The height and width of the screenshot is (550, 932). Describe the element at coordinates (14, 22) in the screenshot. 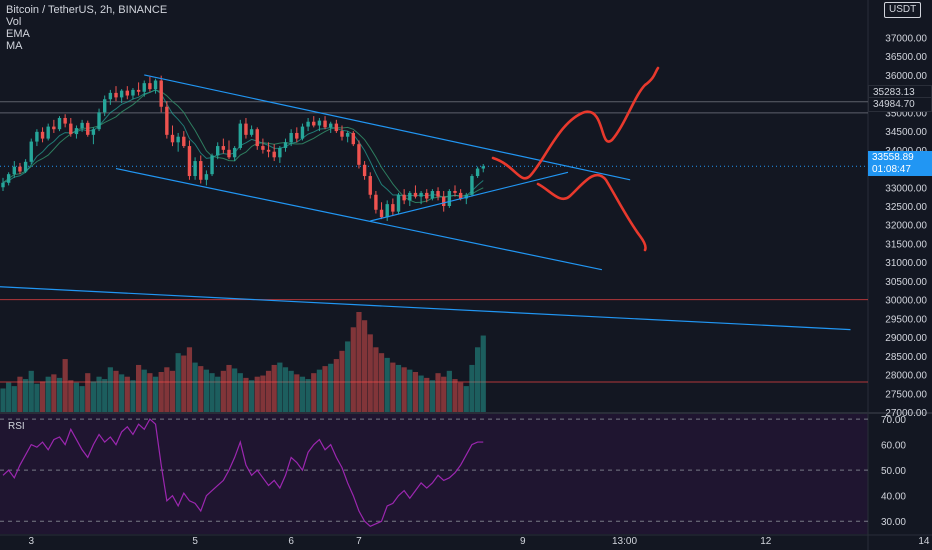

I see `indicator-vol-label: Vol` at that location.